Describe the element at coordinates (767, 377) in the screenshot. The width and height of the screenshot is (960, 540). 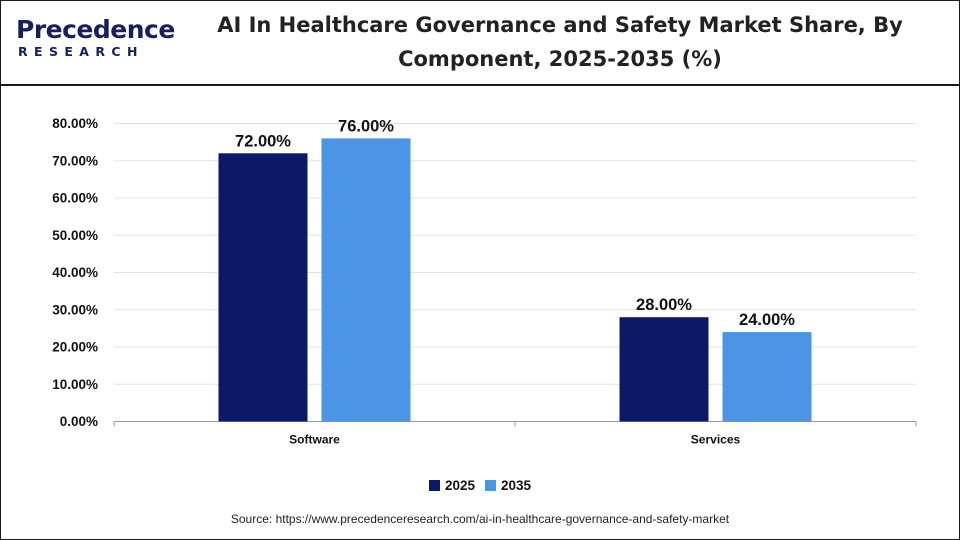
I see `bar-services-2035` at that location.